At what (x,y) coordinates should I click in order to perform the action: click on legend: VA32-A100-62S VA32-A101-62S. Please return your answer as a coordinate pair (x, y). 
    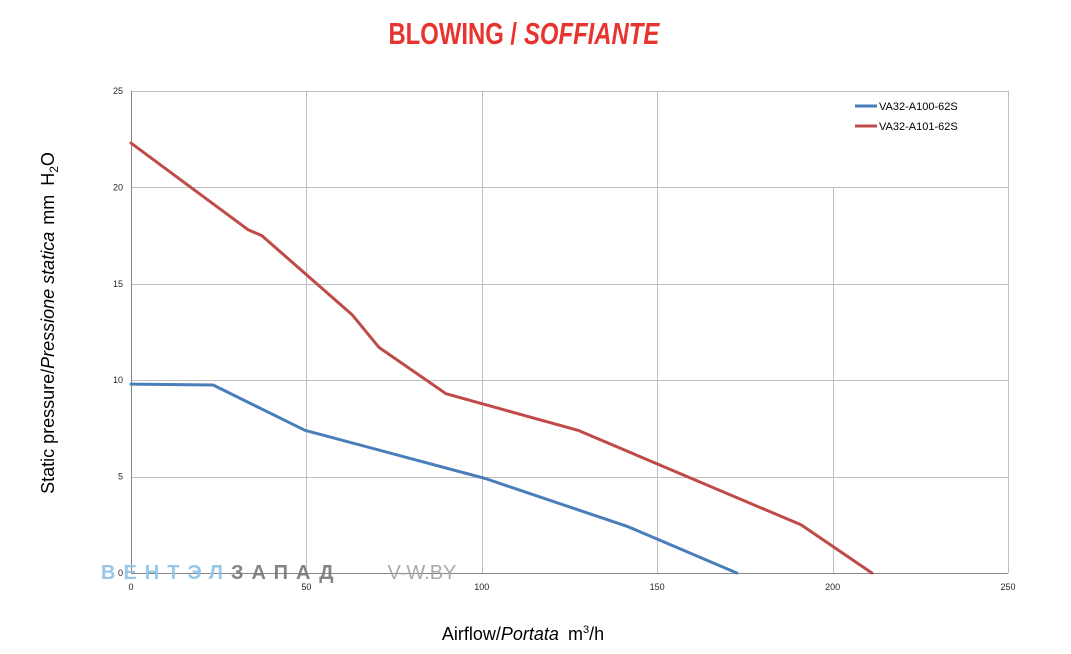
    Looking at the image, I should click on (920, 139).